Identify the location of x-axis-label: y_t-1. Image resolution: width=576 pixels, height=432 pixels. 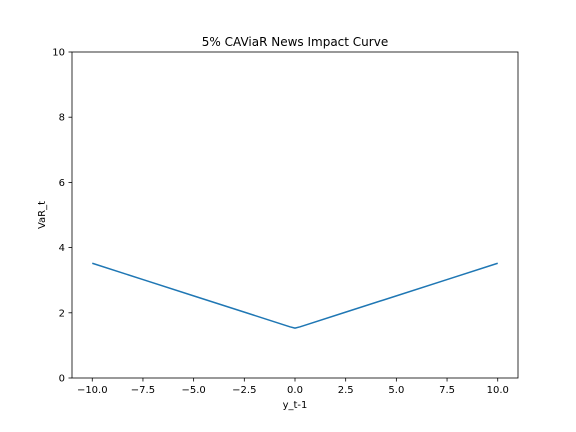
(295, 405).